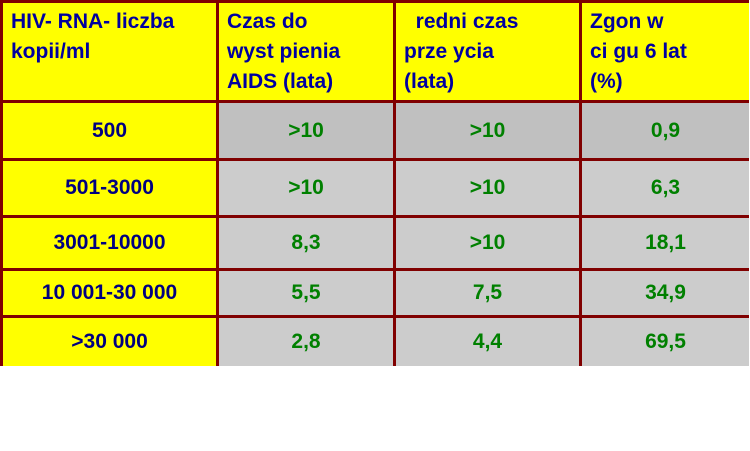  What do you see at coordinates (487, 293) in the screenshot?
I see `value-cell: 7,5` at bounding box center [487, 293].